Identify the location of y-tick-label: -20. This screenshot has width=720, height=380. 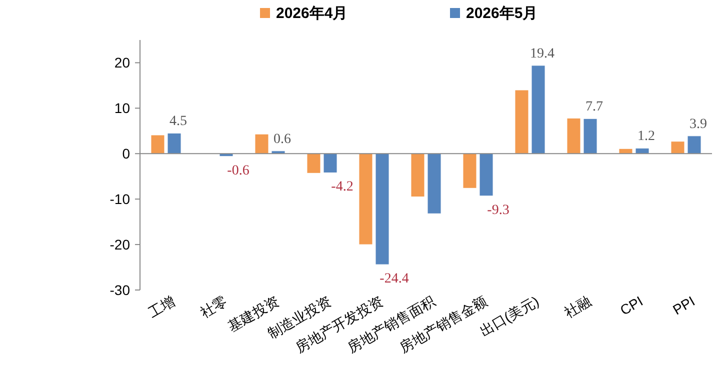
(120, 244).